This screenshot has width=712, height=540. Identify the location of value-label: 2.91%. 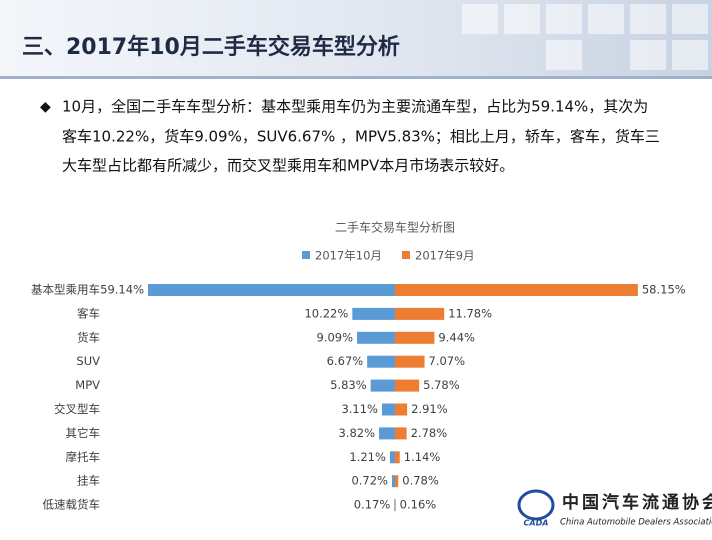
(429, 409).